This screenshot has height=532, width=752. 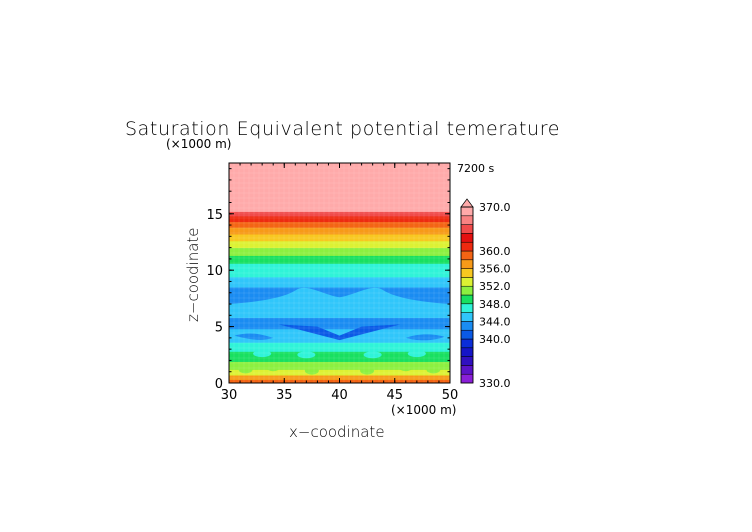 What do you see at coordinates (495, 295) in the screenshot?
I see `colorbar-labels: 370.0 360.0 356.0 352.0 348.0 344.0 340.0 330.0` at bounding box center [495, 295].